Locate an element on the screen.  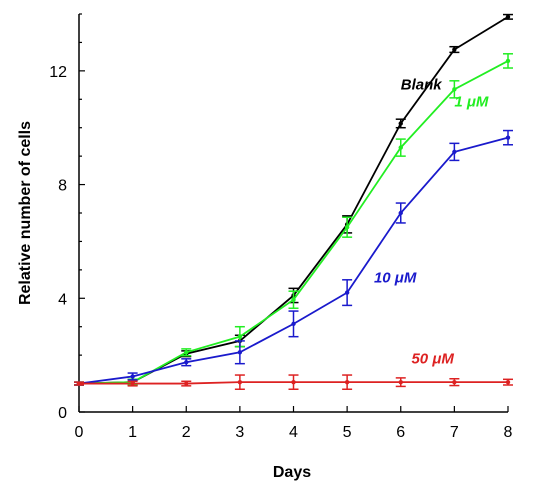
x-tick-label: 3 is located at coordinates (239, 432).